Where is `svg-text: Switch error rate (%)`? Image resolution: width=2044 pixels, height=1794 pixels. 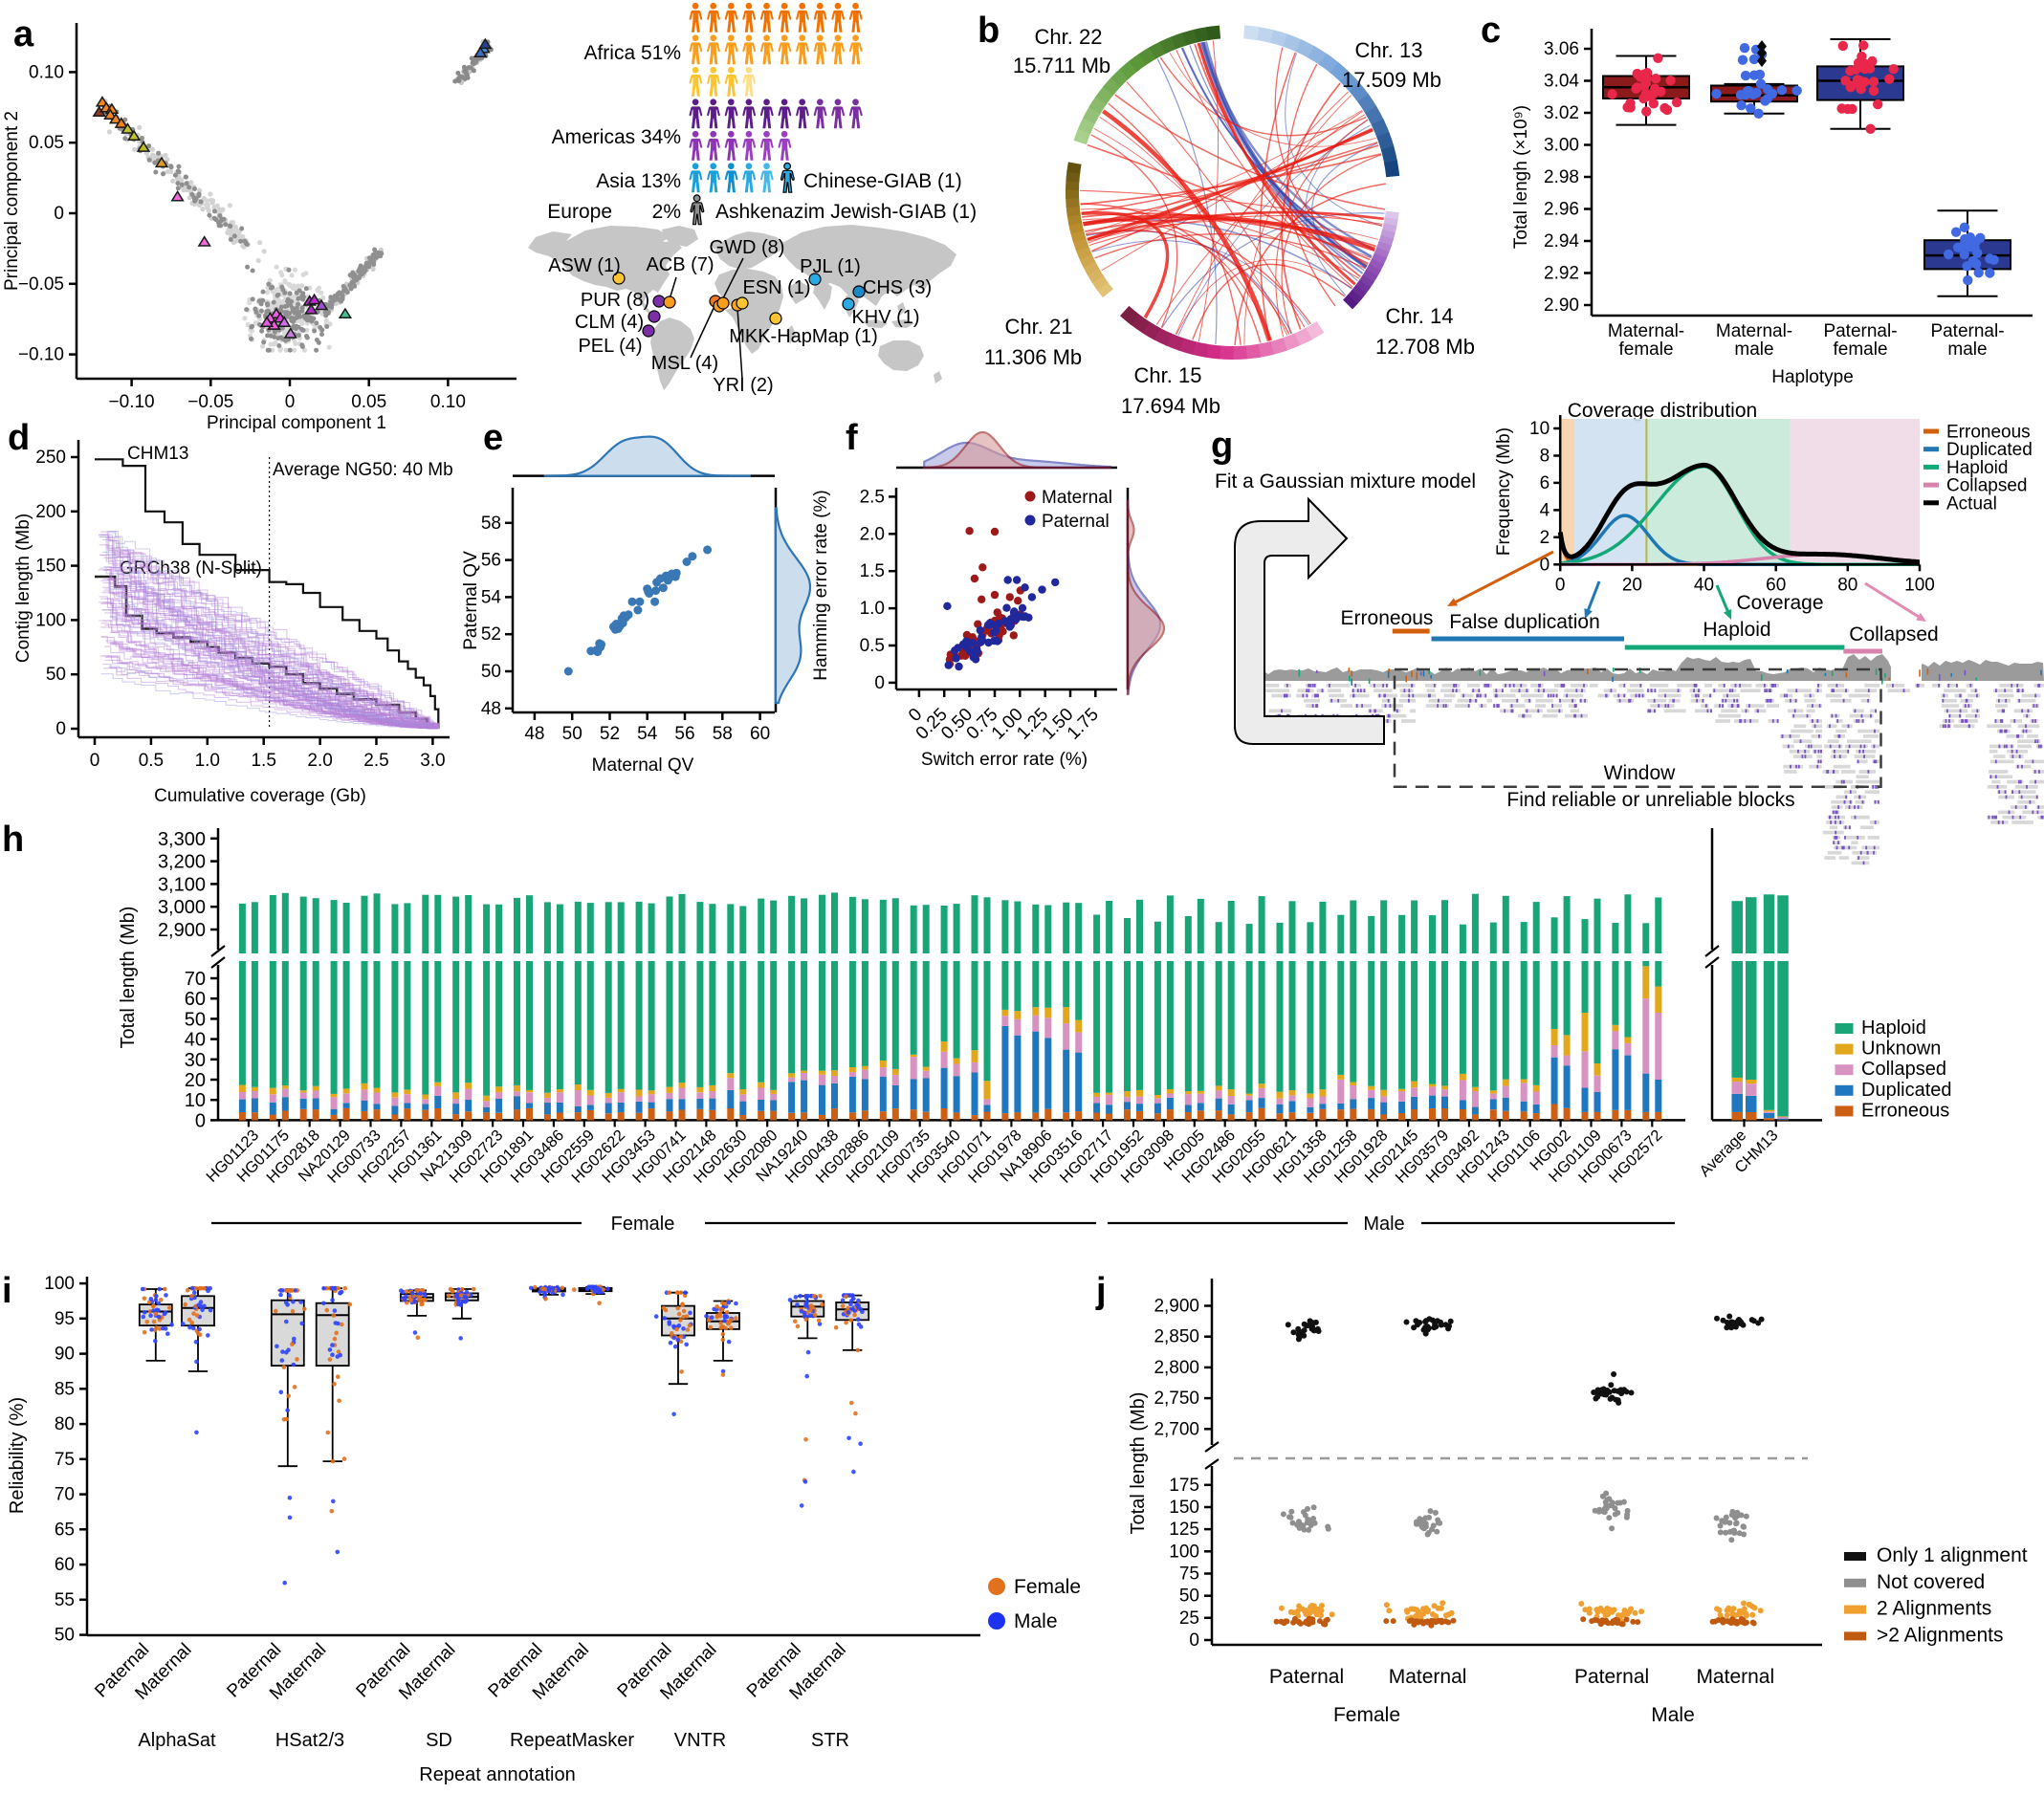 svg-text: Switch error rate (%) is located at coordinates (1004, 760).